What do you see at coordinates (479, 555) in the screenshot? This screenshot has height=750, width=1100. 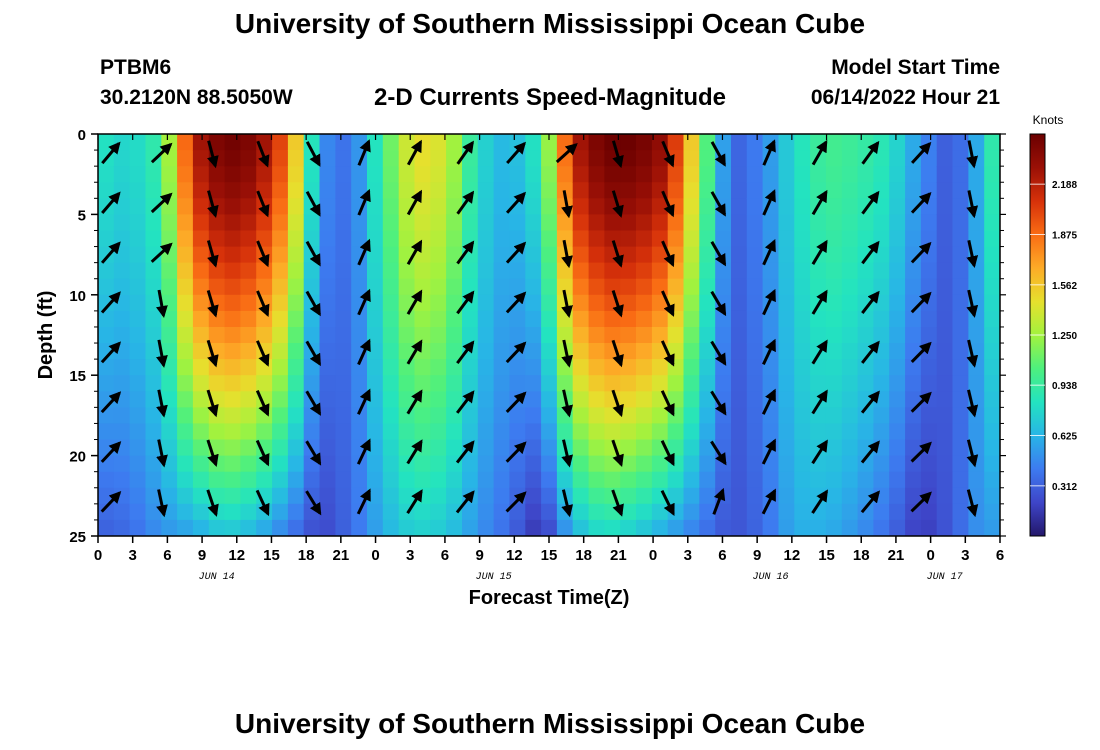 I see `x-tick-label: 9` at bounding box center [479, 555].